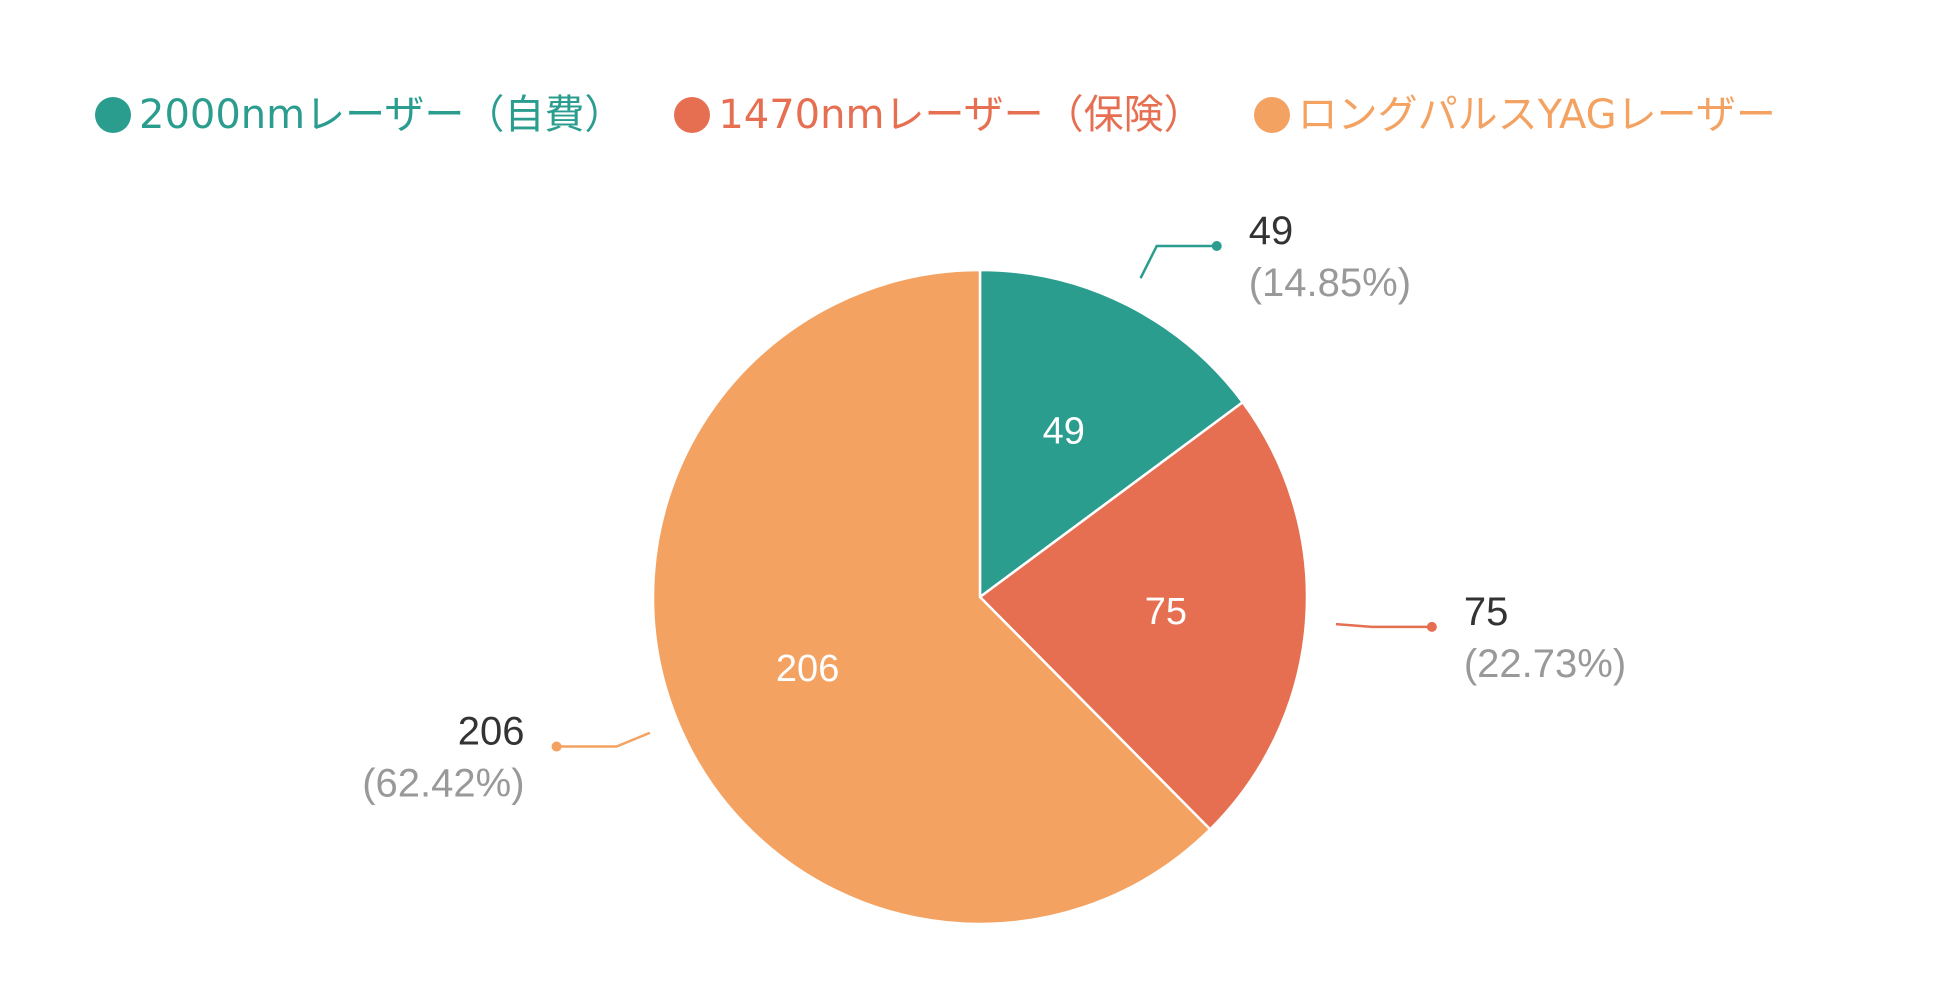 The height and width of the screenshot is (999, 1950). I want to click on inner-value-label-1470nm: 75, so click(1166, 612).